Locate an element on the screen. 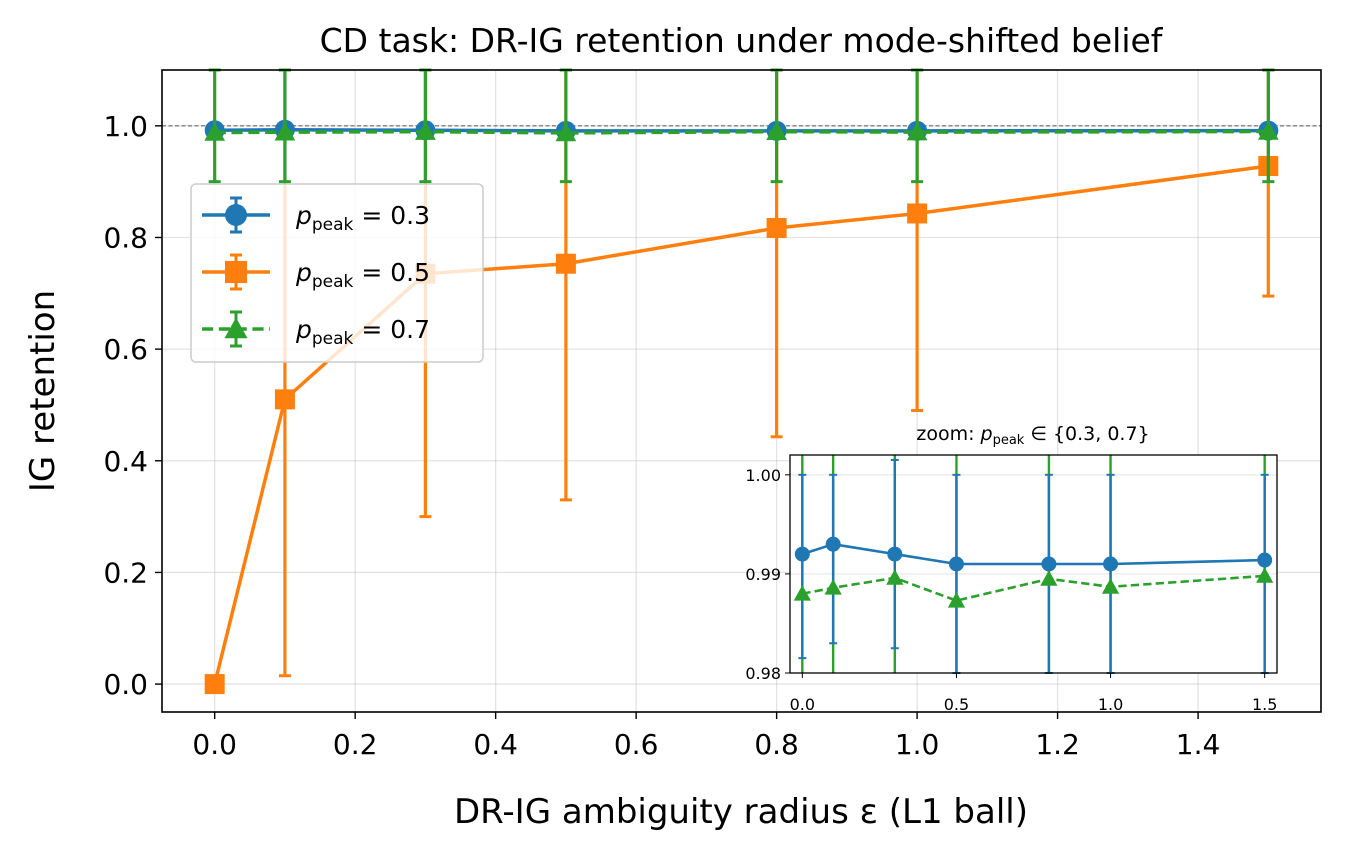  inset-series-triangle is located at coordinates (1033, 587).